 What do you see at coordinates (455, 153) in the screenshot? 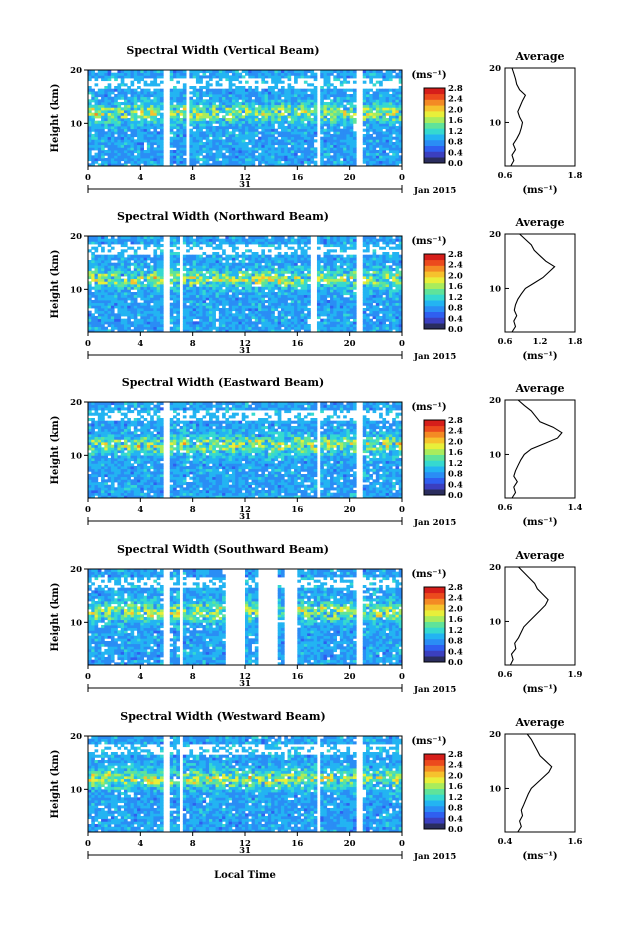
I see `colorbar-tick-label: 0.4` at bounding box center [455, 153].